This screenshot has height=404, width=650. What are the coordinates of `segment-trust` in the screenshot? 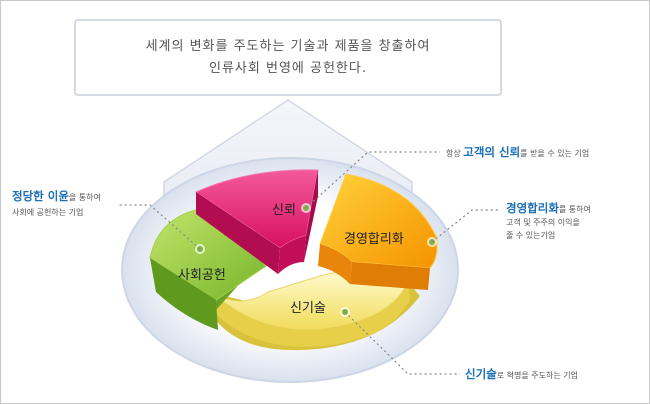 It's located at (256, 221).